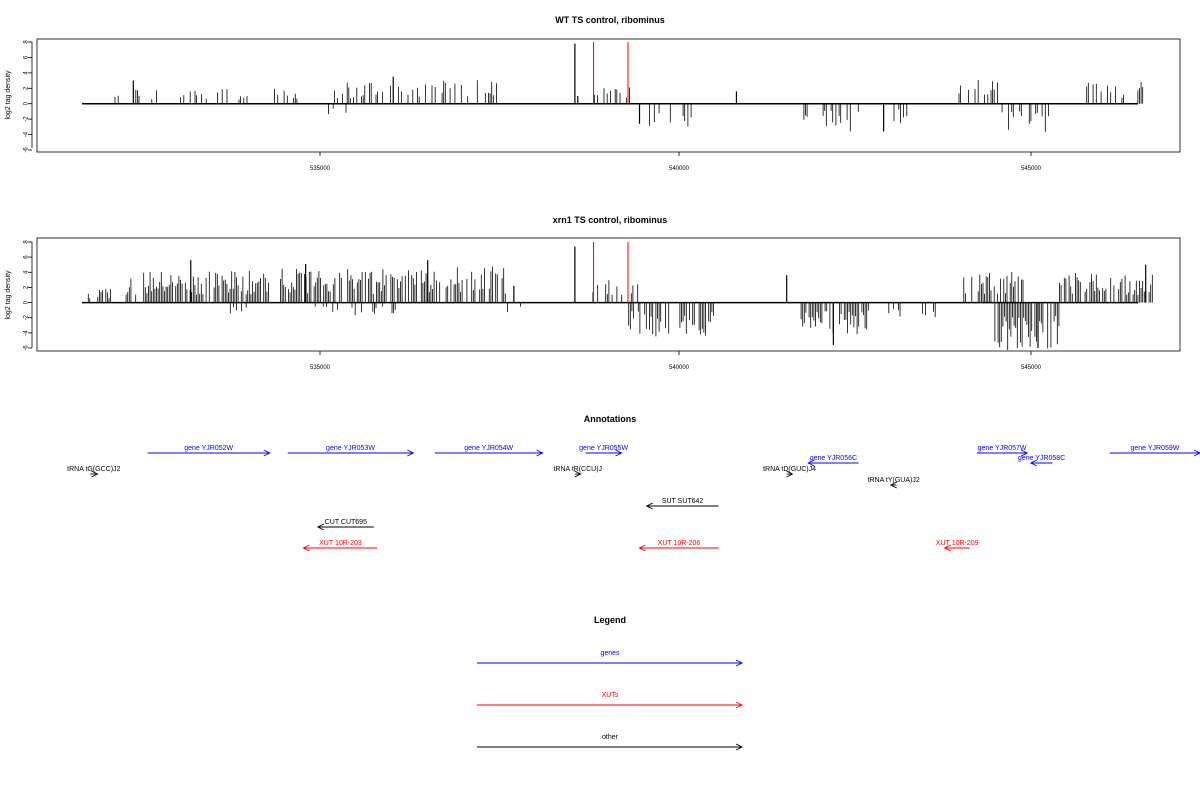 The image size is (1200, 800). I want to click on xrn1-highlight-lines, so click(611, 272).